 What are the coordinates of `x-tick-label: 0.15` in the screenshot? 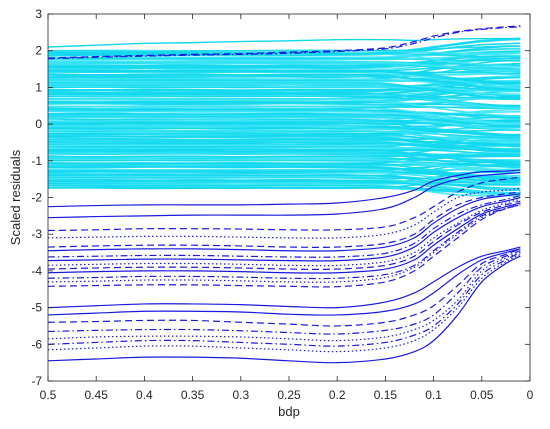 It's located at (386, 395).